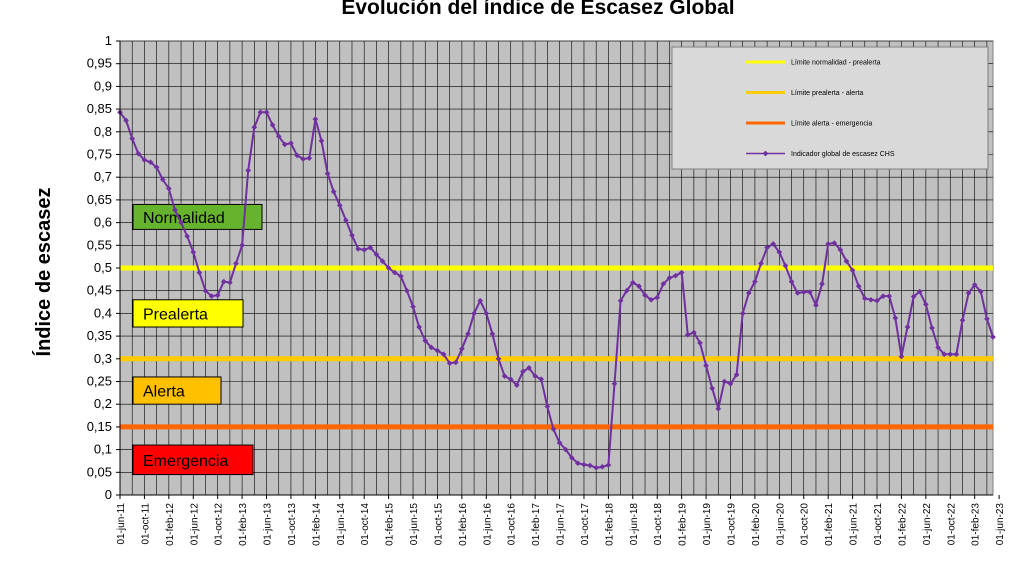  I want to click on y-tick-label: 0,7, so click(103, 176).